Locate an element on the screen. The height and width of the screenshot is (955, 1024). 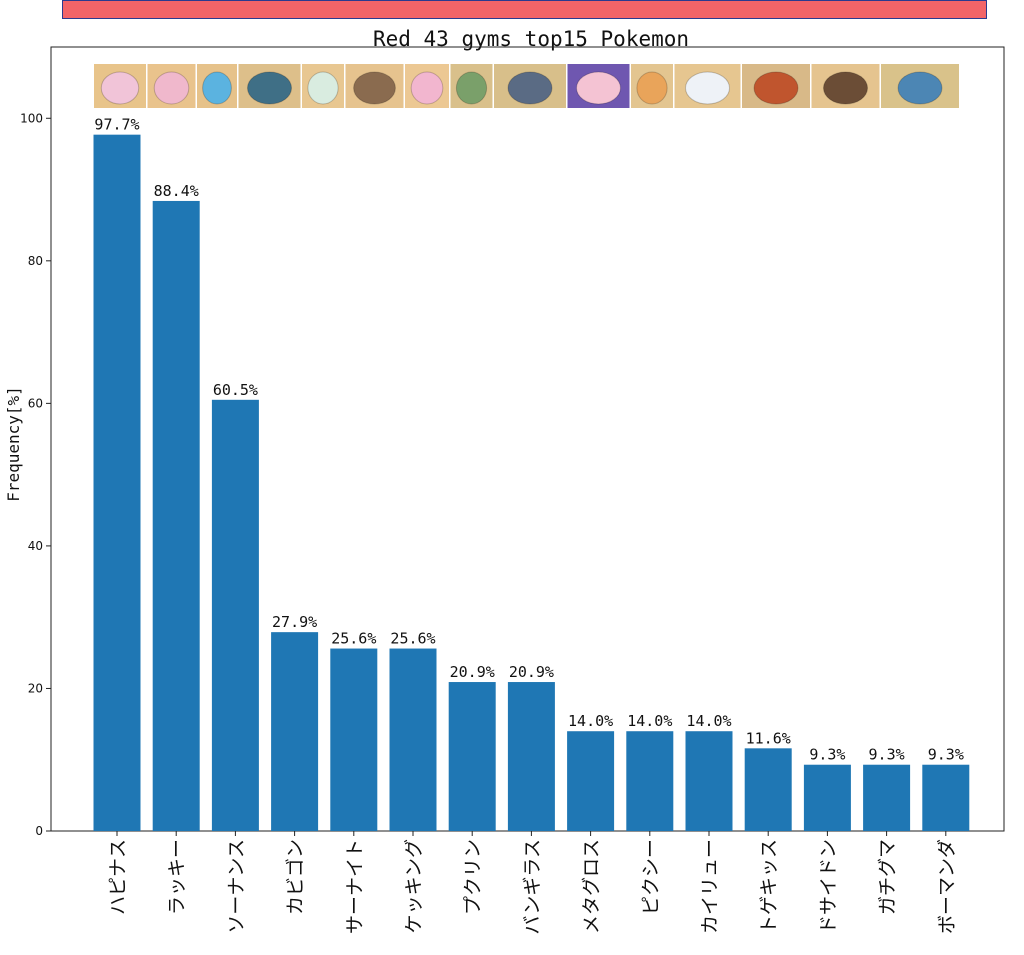
y-tick-label: 20 is located at coordinates (35, 688).